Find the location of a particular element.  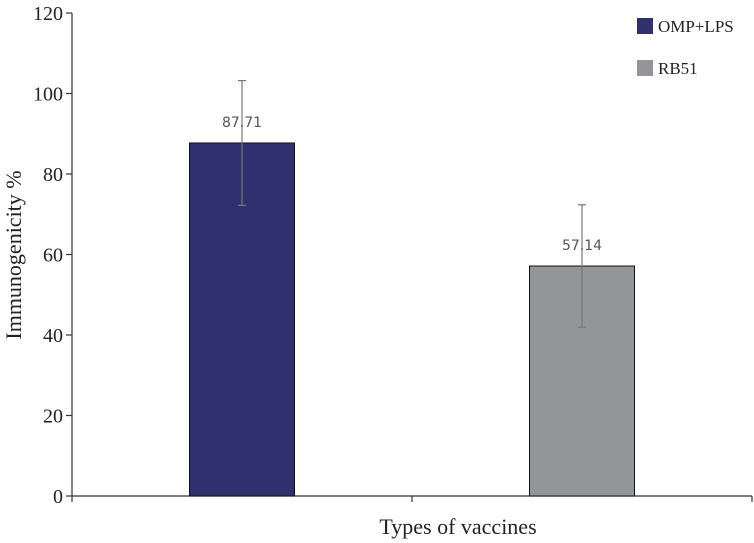

y-tick-label: 60 is located at coordinates (53, 256).